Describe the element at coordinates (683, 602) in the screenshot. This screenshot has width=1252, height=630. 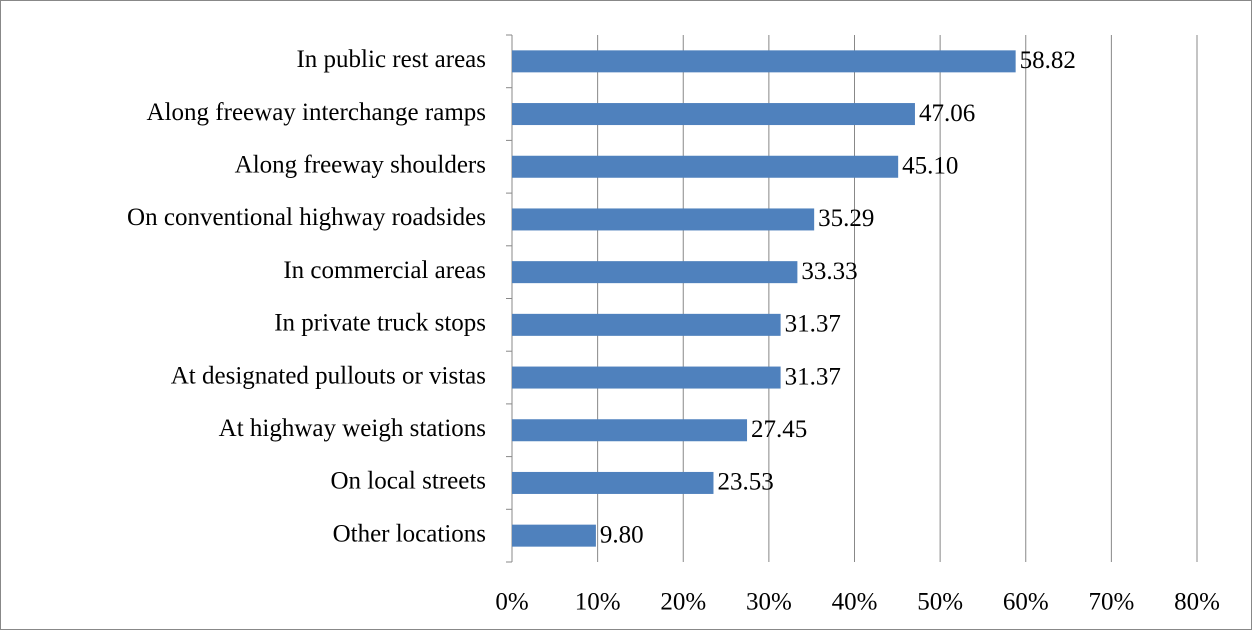
I see `x-tick-label: 20%` at that location.